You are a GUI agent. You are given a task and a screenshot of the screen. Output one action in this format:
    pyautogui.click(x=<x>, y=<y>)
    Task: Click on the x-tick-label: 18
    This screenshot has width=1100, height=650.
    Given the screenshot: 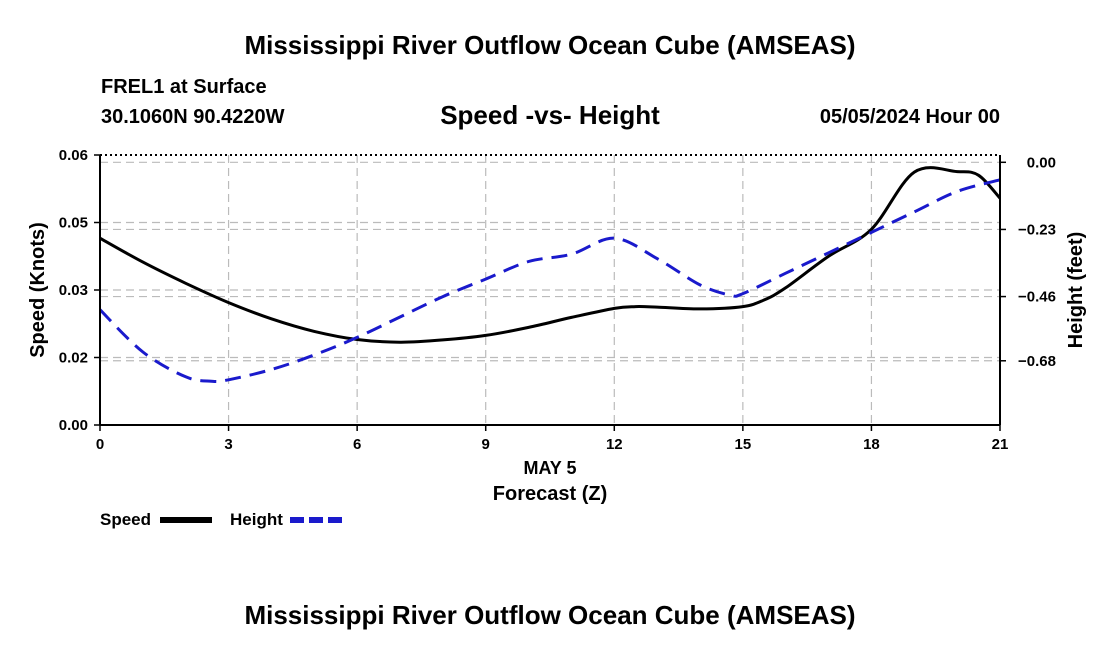 What is the action you would take?
    pyautogui.click(x=871, y=444)
    